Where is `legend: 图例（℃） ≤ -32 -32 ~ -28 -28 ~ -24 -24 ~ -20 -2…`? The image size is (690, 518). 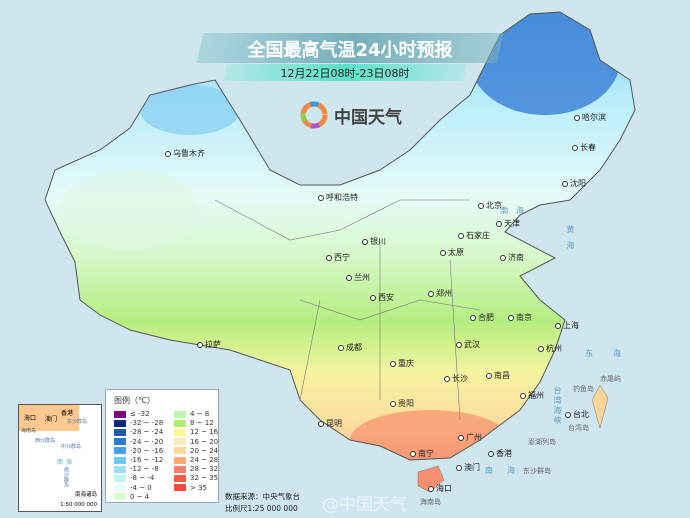 legend: 图例（℃） ≤ -32 -32 ~ -28 -28 ~ -24 -24 ~ -20 -2… is located at coordinates (162, 446).